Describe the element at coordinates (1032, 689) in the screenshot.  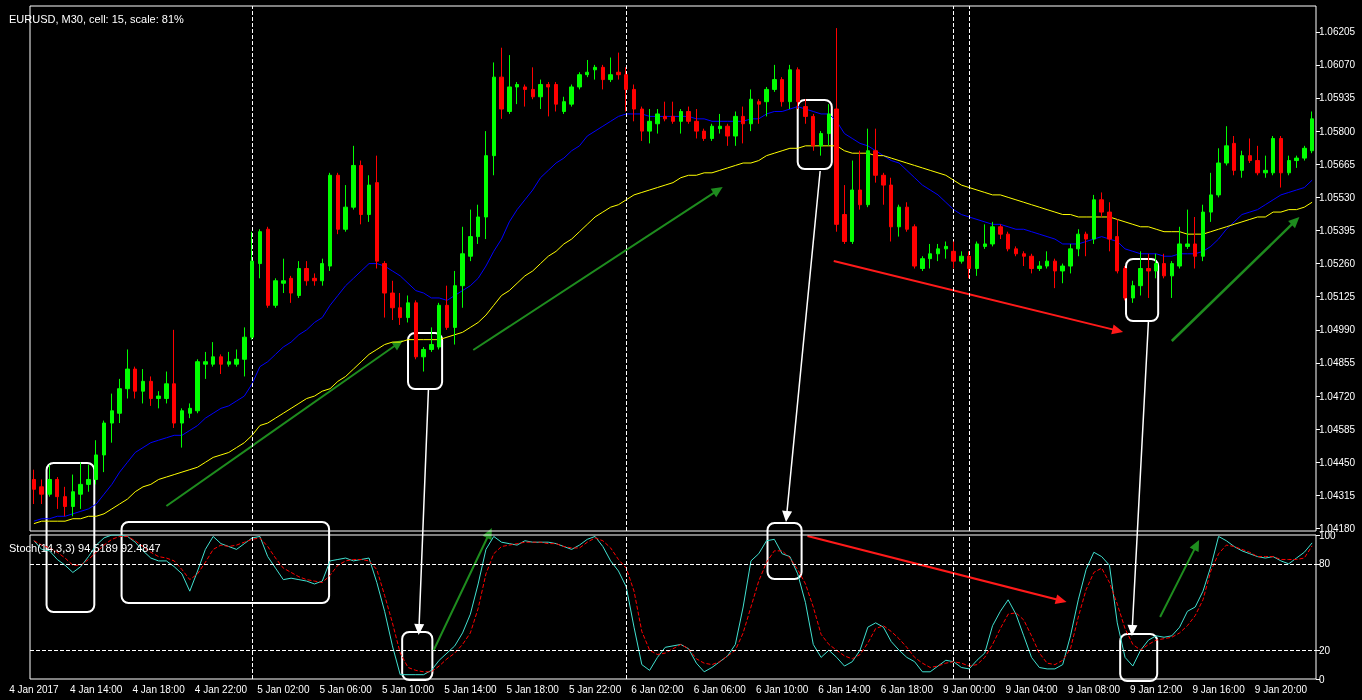
I see `x-tick-label: 9 Jan 04:00` at that location.